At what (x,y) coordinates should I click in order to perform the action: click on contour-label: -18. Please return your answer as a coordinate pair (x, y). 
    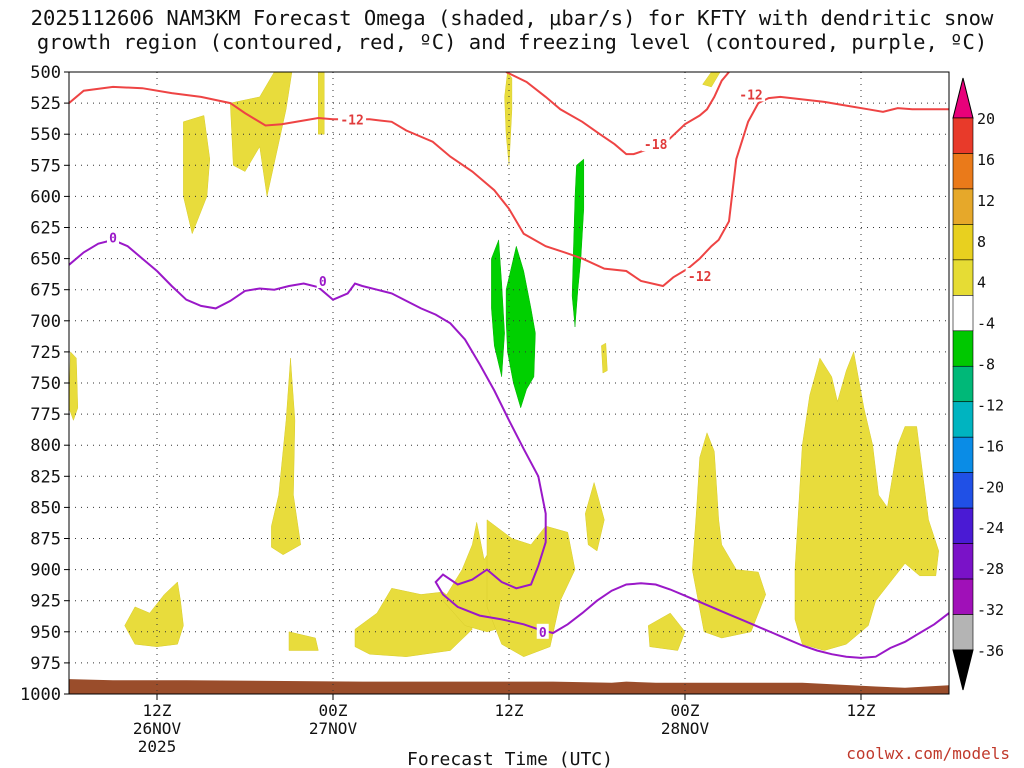
    Looking at the image, I should click on (656, 145).